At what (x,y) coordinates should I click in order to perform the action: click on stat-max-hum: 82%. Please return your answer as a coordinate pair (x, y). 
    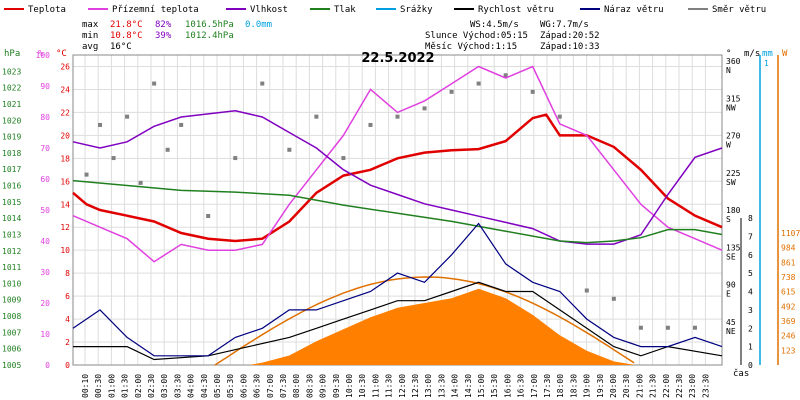
    Looking at the image, I should click on (163, 25).